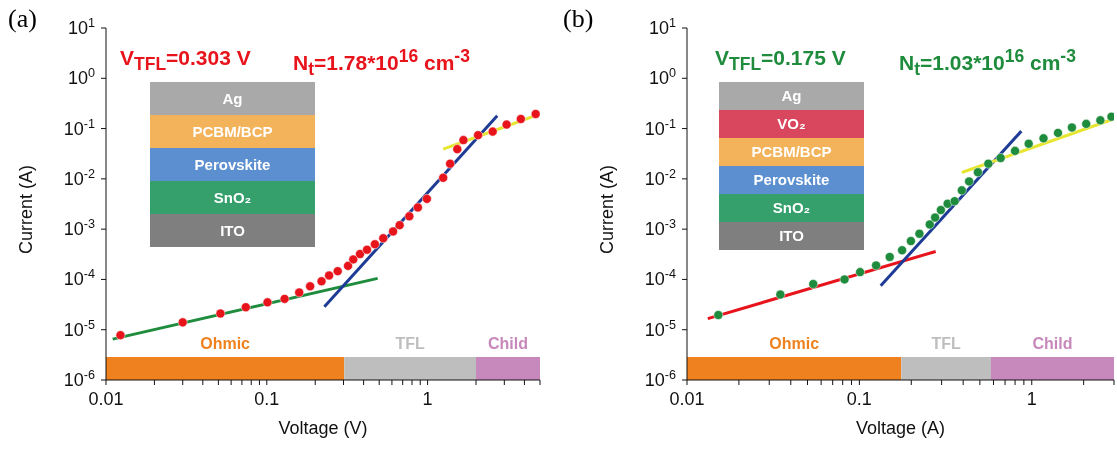  What do you see at coordinates (791, 124) in the screenshot?
I see `annotation: VO₂` at bounding box center [791, 124].